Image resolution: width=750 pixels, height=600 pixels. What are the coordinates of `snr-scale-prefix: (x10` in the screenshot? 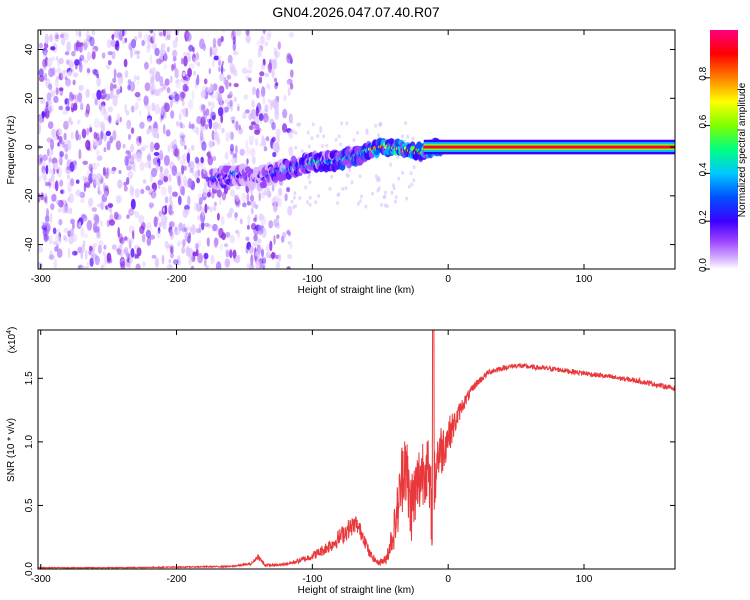 It's located at (12, 343).